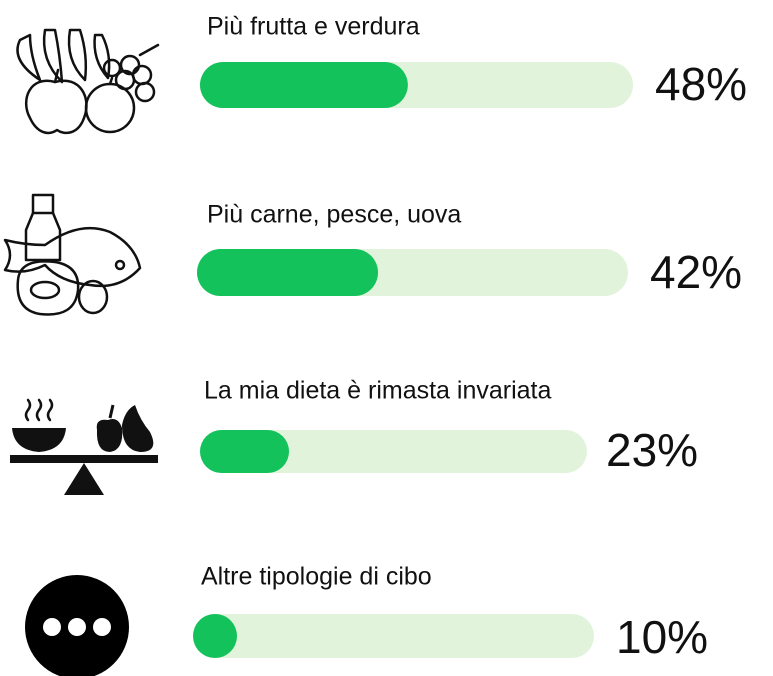  I want to click on value-label: 48%, so click(701, 84).